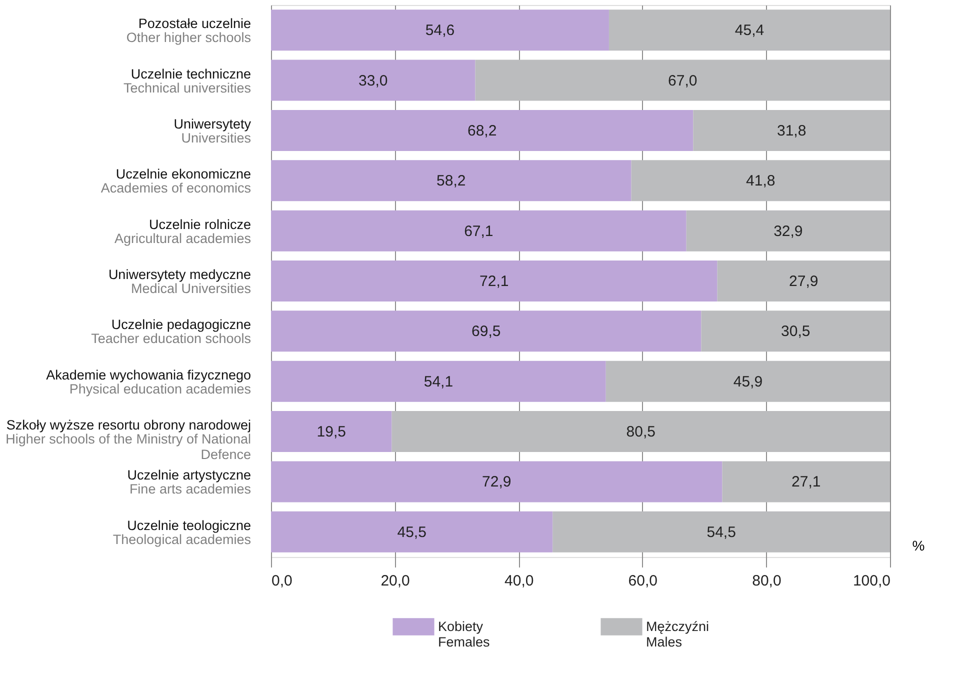  I want to click on data-label: 32,9, so click(788, 231).